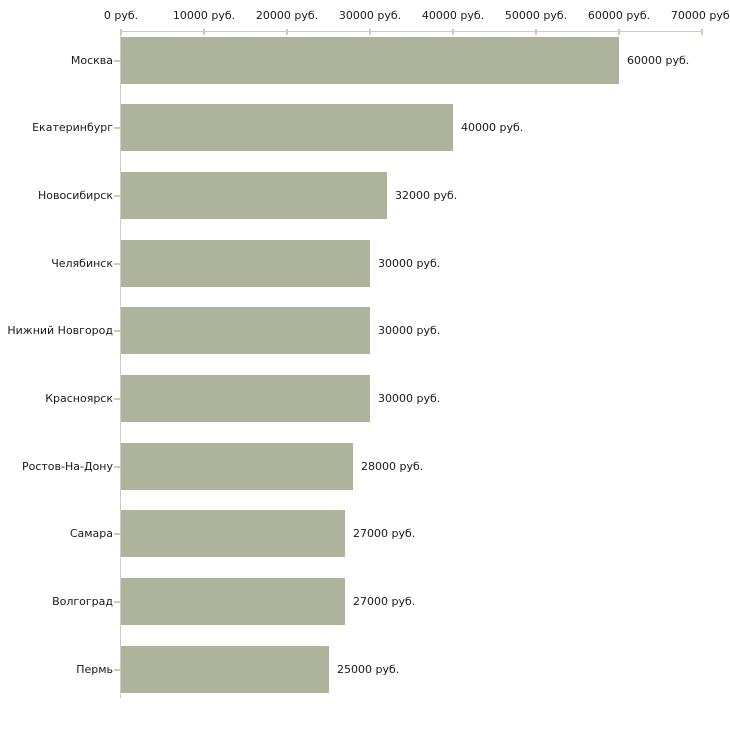 Image resolution: width=730 pixels, height=730 pixels. Describe the element at coordinates (91, 60) in the screenshot. I see `category-label: Москва` at that location.